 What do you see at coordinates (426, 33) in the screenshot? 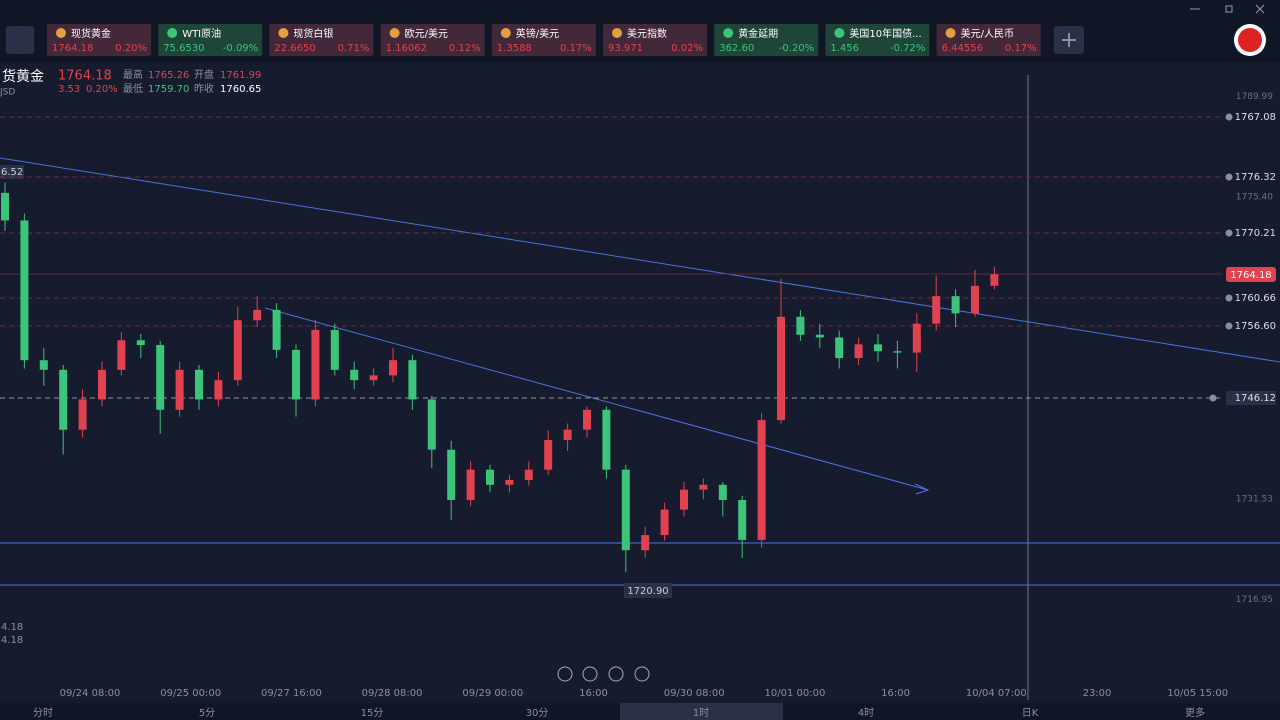
I see `ticker-name: 欧元/美元` at bounding box center [426, 33].